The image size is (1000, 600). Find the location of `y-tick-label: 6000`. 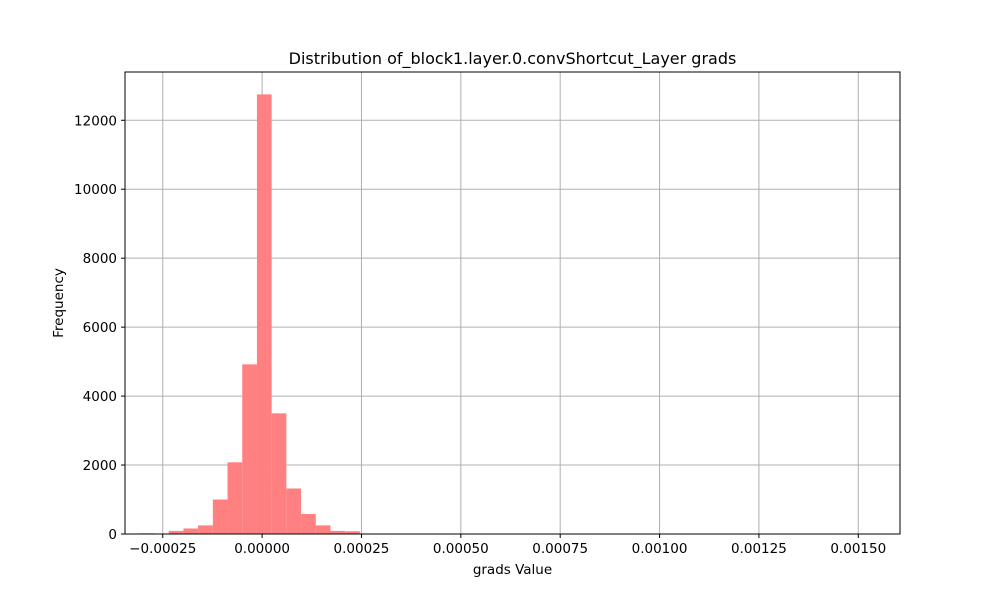

y-tick-label: 6000 is located at coordinates (100, 328).